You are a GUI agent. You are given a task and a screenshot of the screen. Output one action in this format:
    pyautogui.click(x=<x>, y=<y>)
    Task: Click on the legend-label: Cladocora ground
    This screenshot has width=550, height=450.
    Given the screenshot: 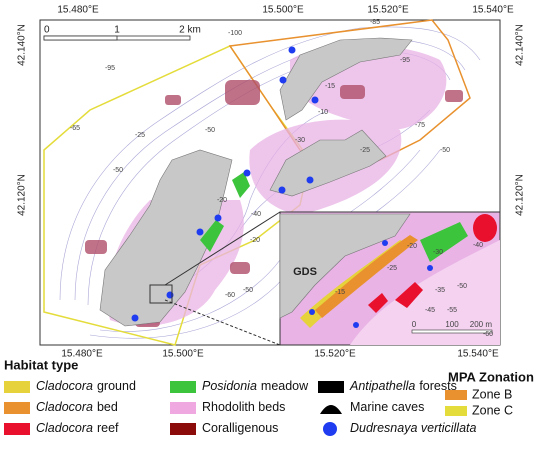 What is the action you would take?
    pyautogui.click(x=86, y=386)
    